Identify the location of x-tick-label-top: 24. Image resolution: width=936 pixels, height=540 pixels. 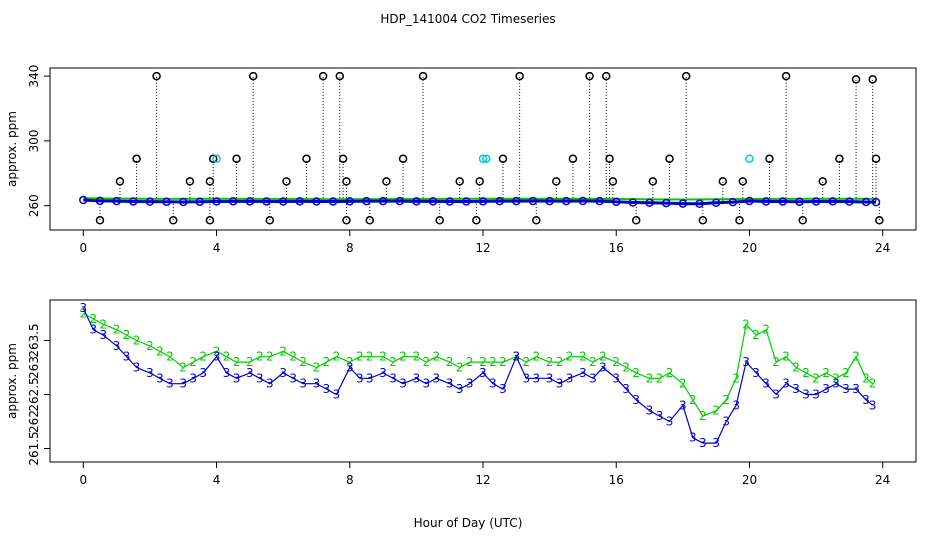
(882, 248).